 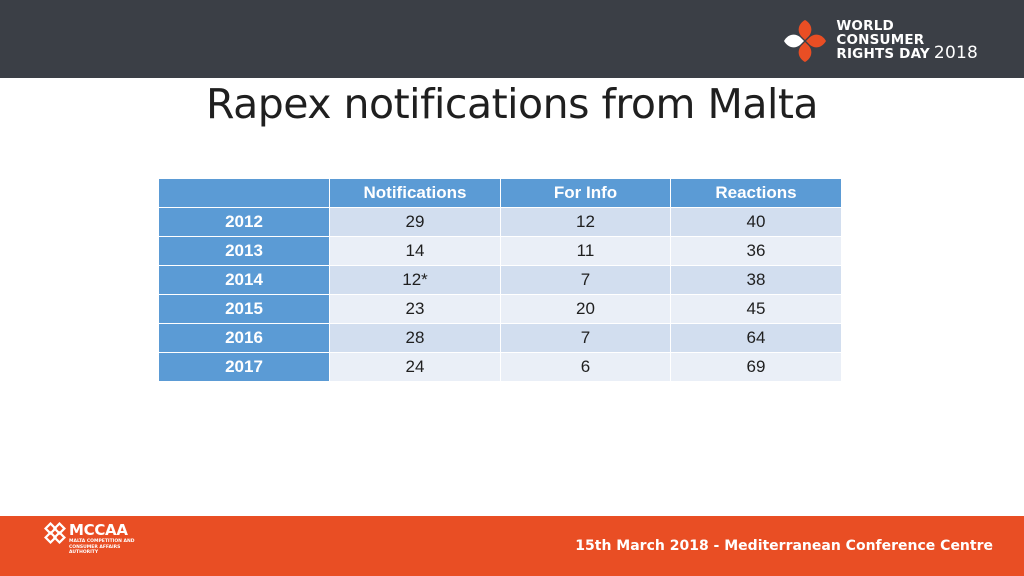 I want to click on cell-notifications: 28, so click(x=415, y=338).